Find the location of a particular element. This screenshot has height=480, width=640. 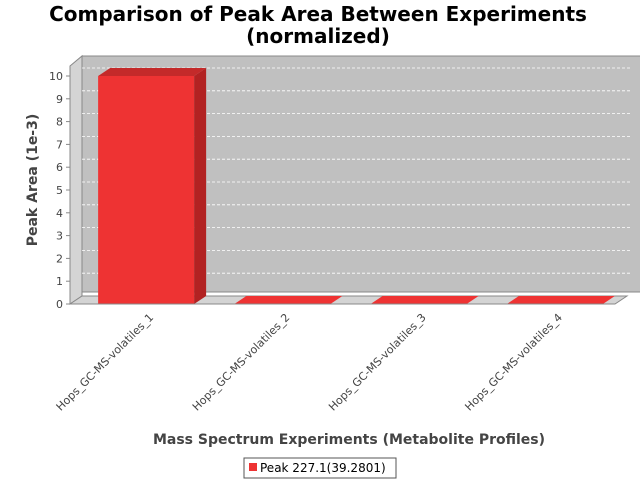

x-tick-label: Hops_GC-MS-volatiles_2 is located at coordinates (241, 362).